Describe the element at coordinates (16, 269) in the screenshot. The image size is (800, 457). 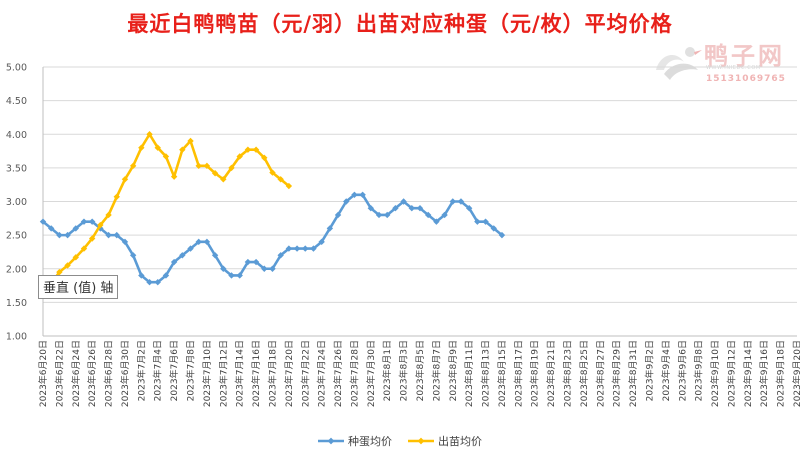
I see `y-tick-label: 2.00` at that location.